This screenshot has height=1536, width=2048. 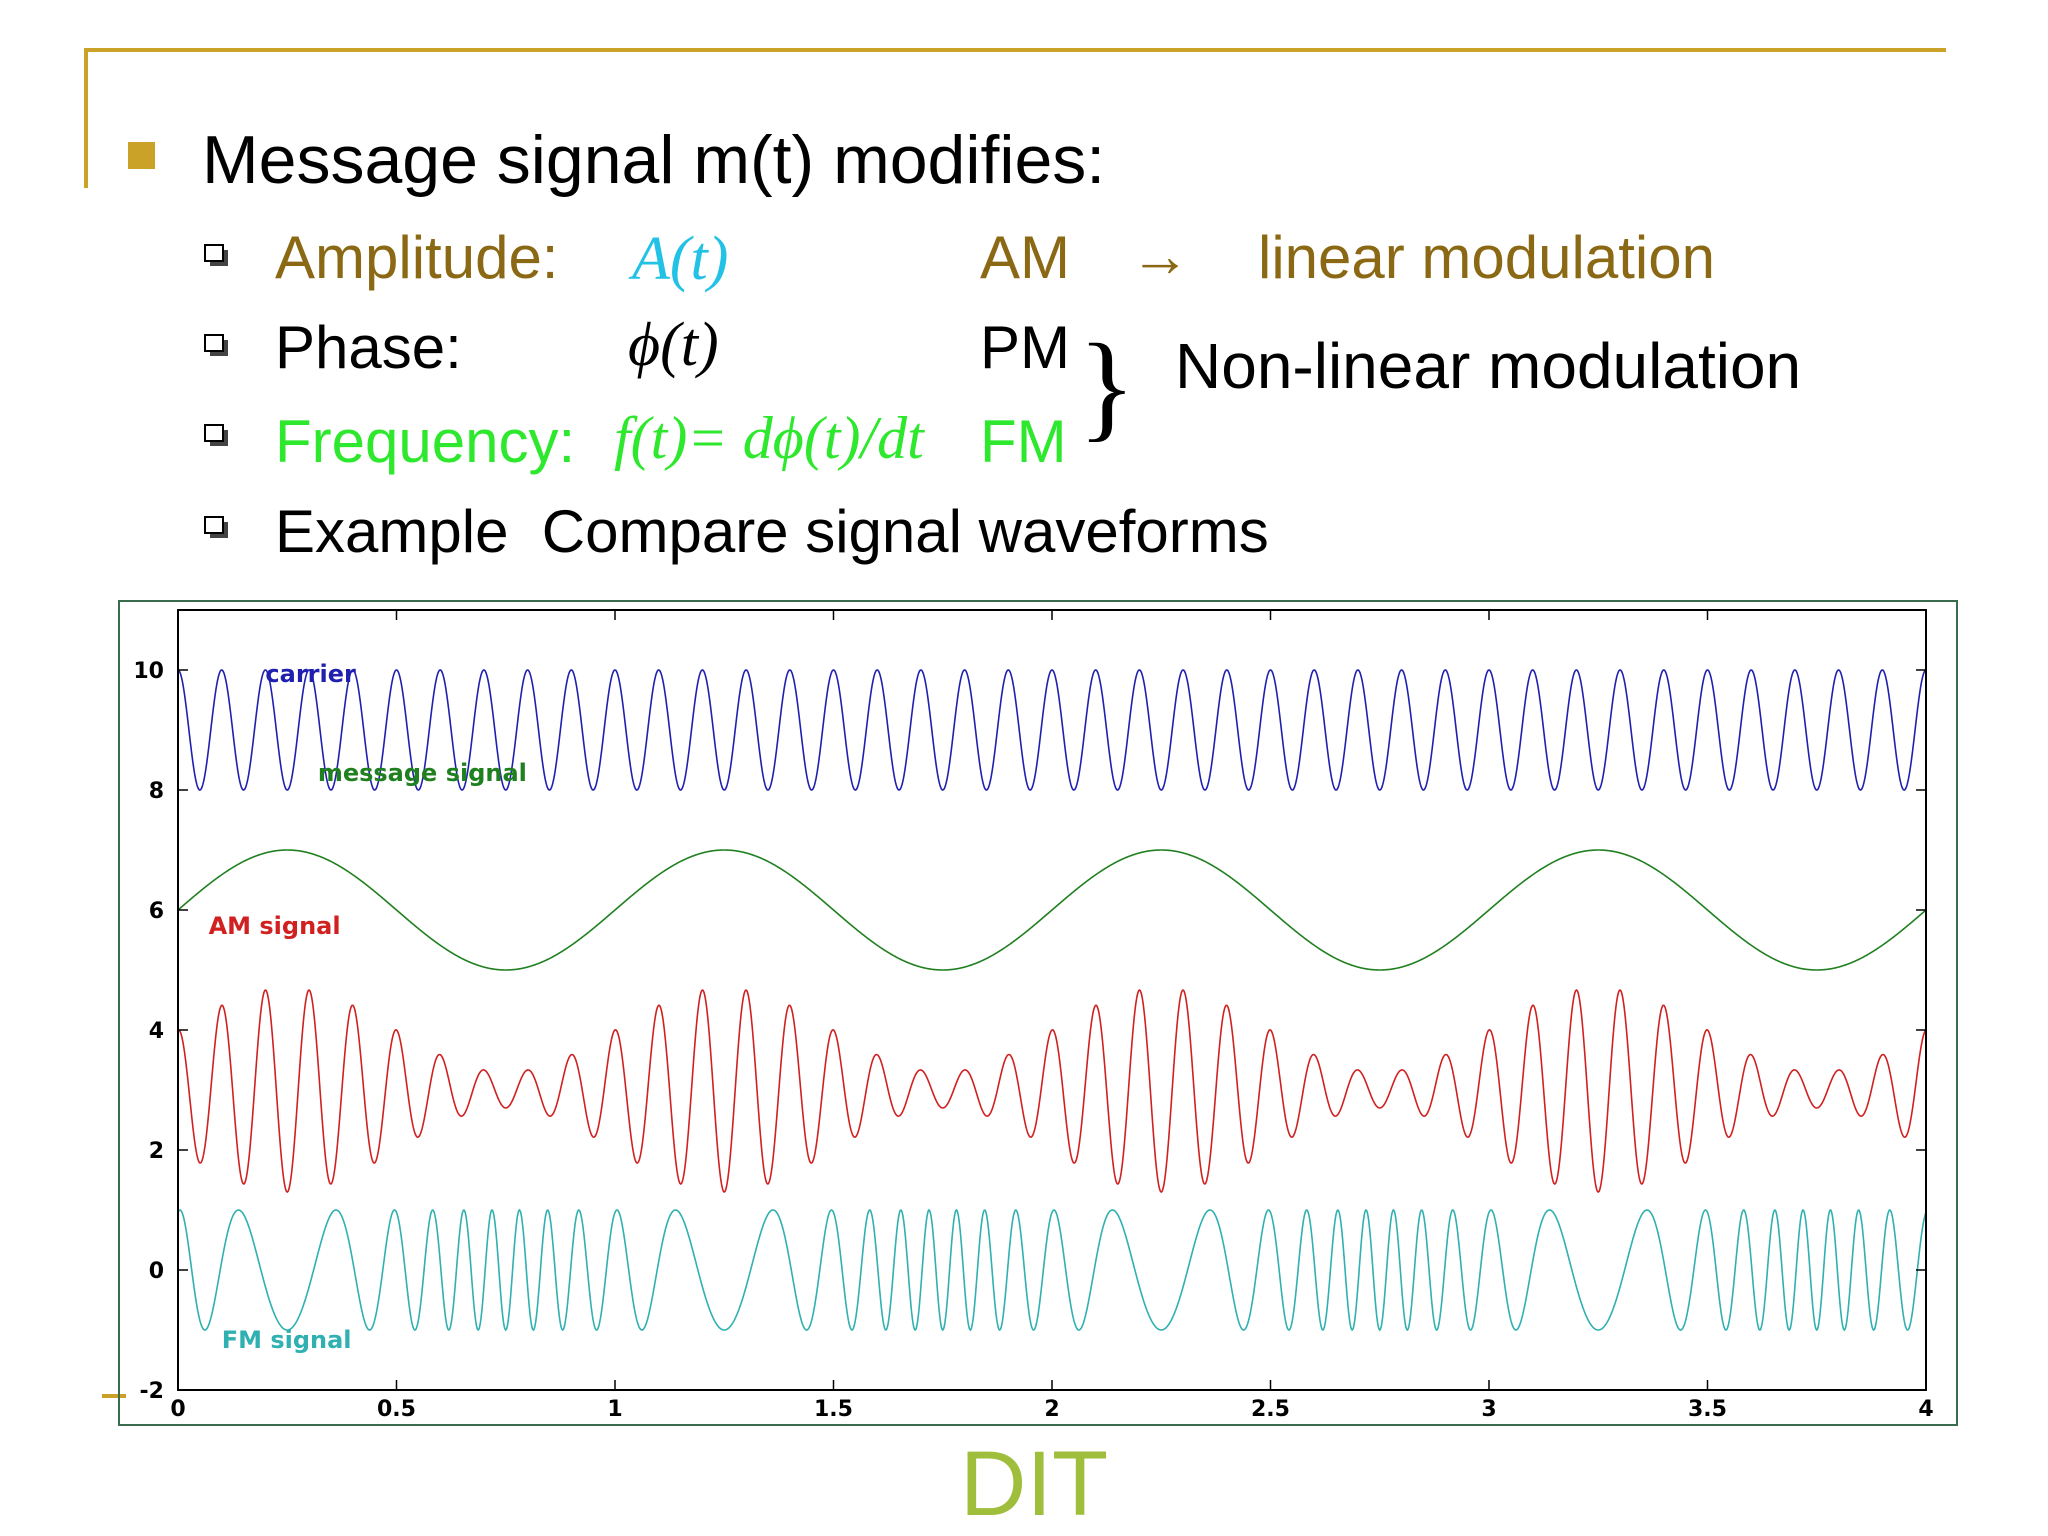 I want to click on y-tick-label: 0, so click(x=156, y=1271).